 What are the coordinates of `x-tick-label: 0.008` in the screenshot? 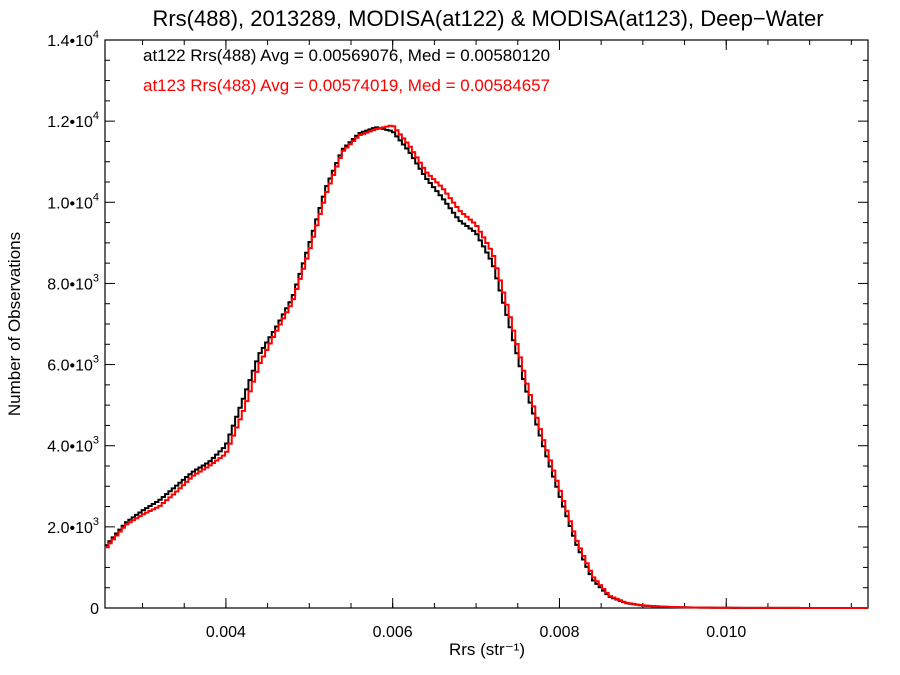 It's located at (559, 632).